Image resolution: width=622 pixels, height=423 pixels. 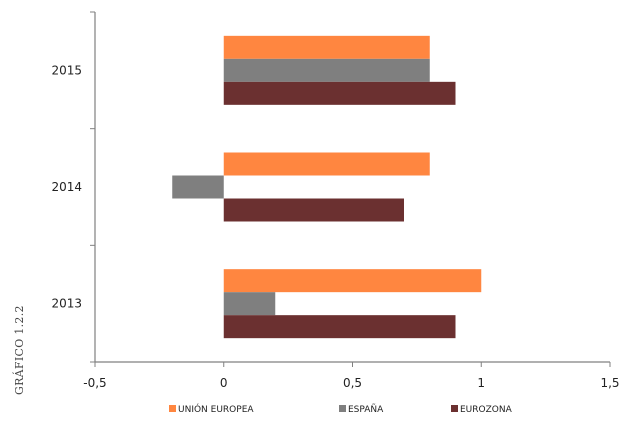 I want to click on bar-2013-unión-europea, so click(x=352, y=281).